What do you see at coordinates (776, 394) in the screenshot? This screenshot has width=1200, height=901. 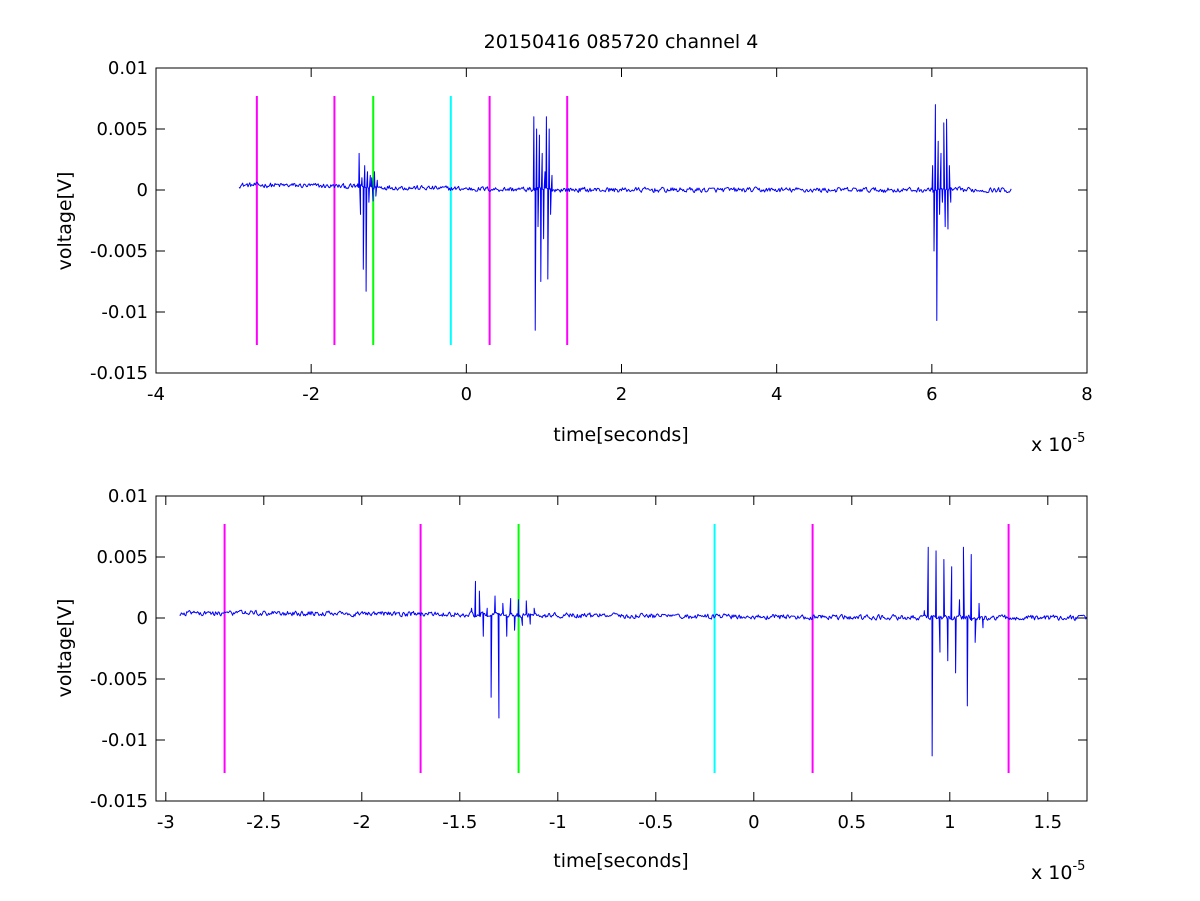 I see `top-x-tick-label: 4` at bounding box center [776, 394].